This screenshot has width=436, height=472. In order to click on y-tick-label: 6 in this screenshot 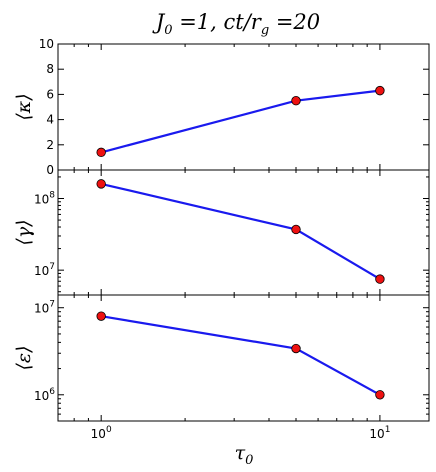, I will do `click(50, 94)`.